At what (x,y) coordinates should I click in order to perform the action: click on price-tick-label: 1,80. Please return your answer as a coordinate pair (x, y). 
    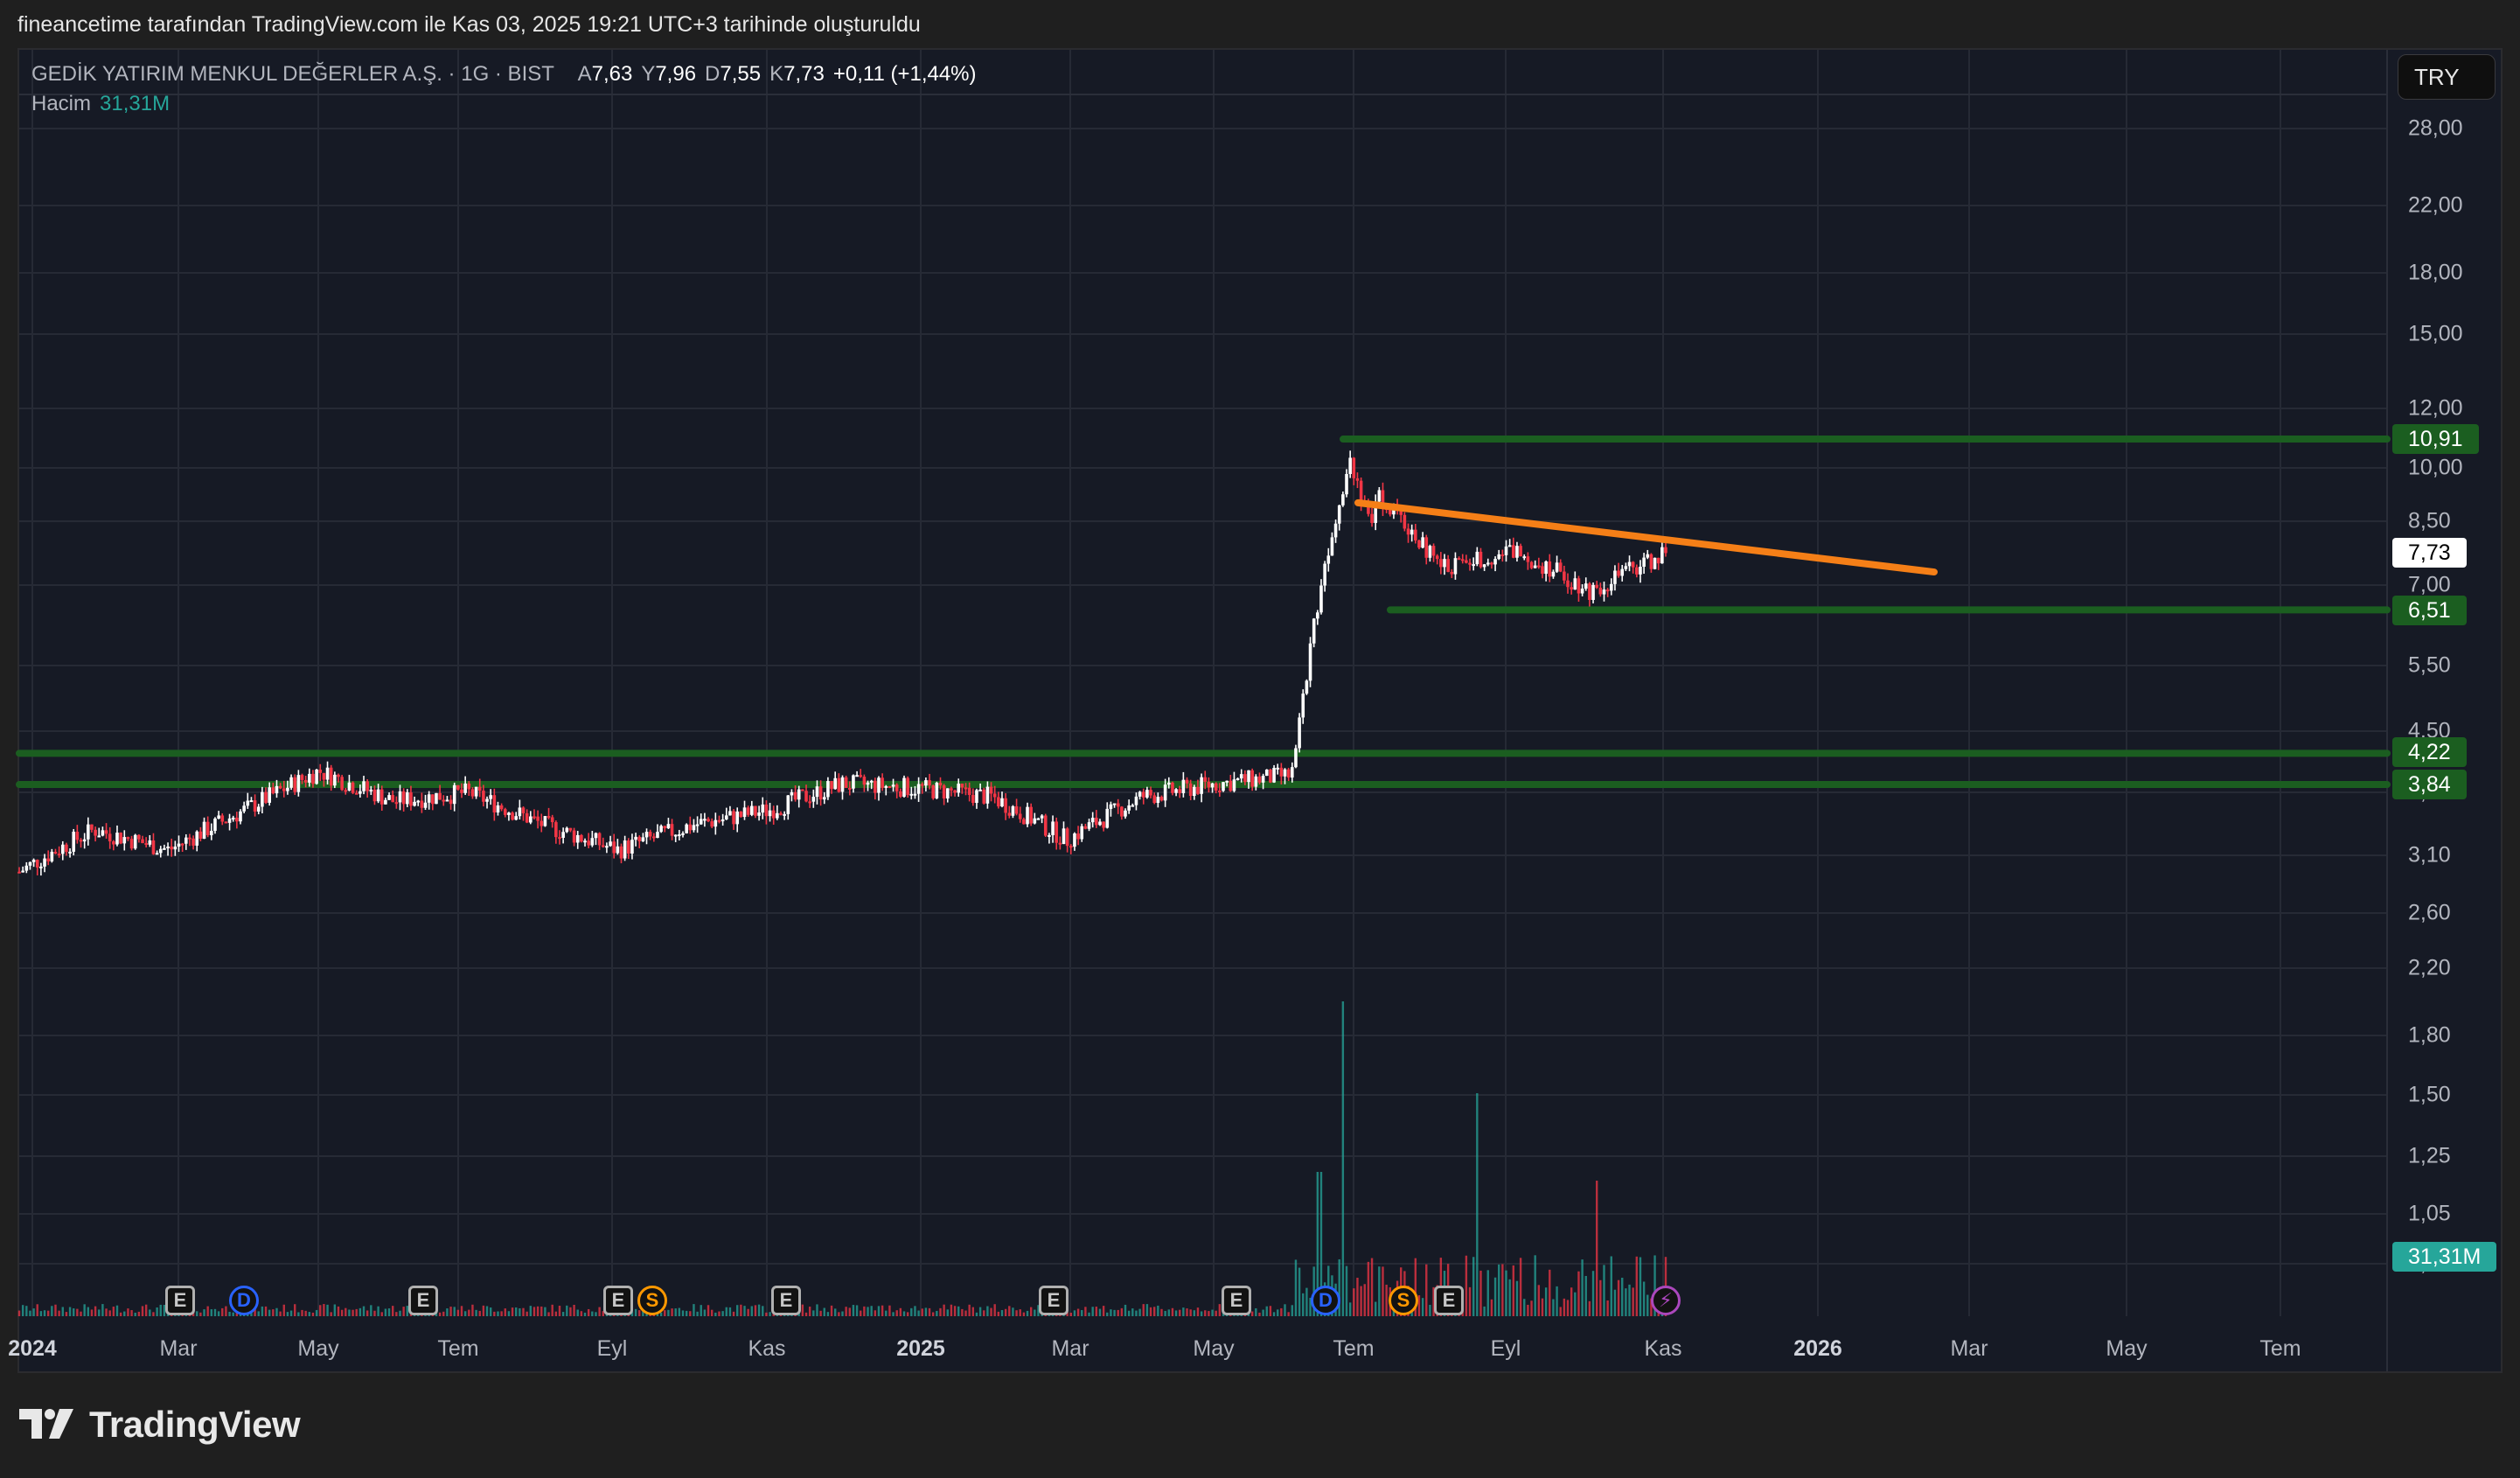
    Looking at the image, I should click on (2429, 1035).